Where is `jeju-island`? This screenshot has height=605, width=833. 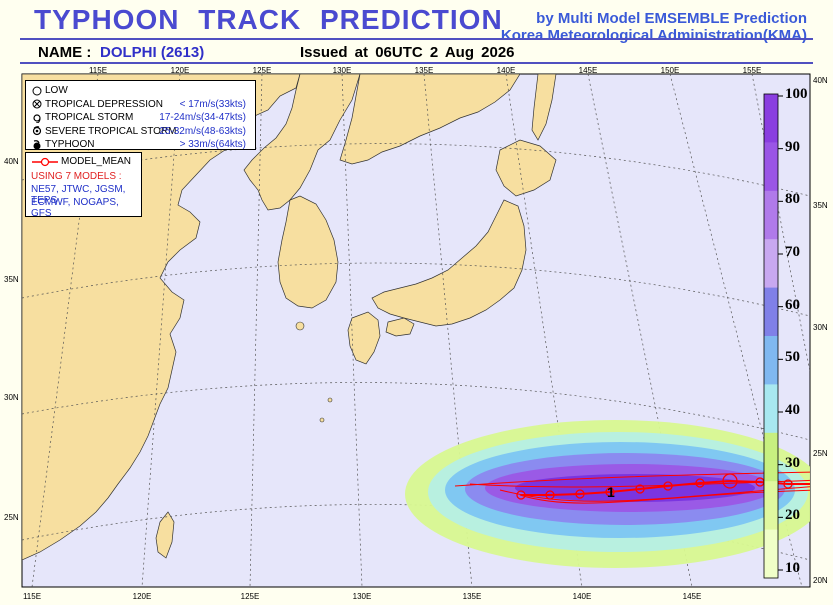 jeju-island is located at coordinates (300, 326).